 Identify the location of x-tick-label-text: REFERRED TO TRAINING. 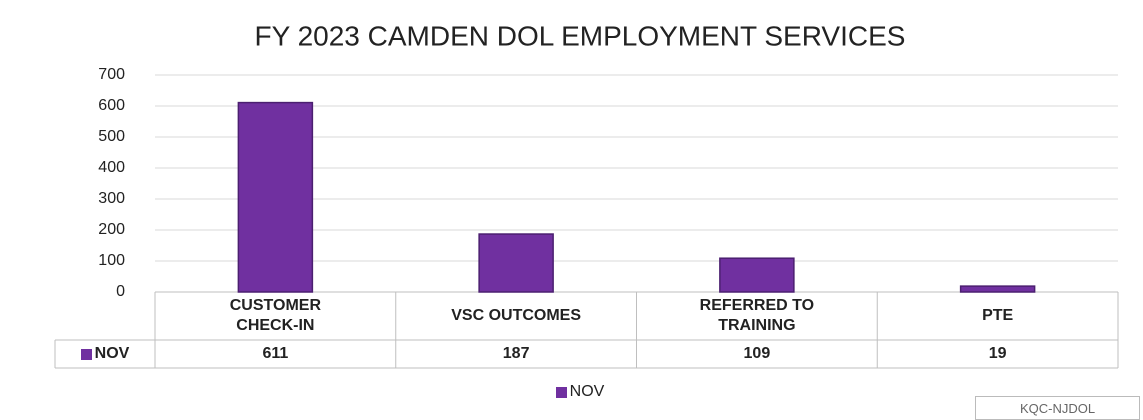
(757, 315).